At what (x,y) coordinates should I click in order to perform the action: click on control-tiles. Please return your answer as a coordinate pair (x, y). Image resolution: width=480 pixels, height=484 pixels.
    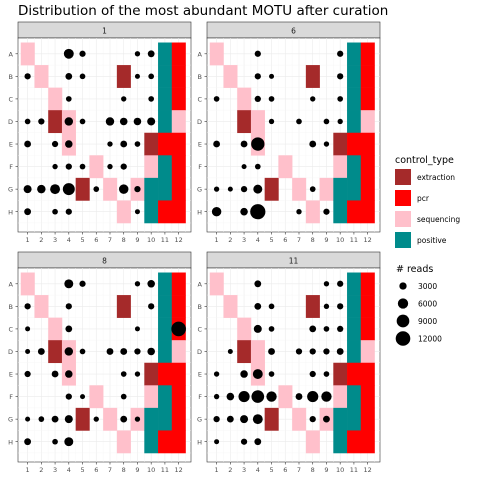
    Looking at the image, I should click on (103, 363).